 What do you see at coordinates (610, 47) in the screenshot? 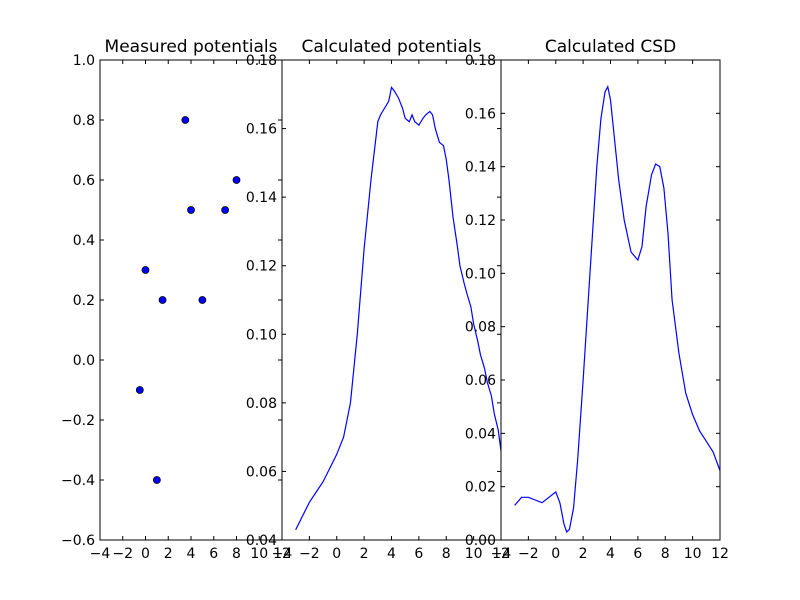
I see `chart-title: Calculated CSD` at bounding box center [610, 47].